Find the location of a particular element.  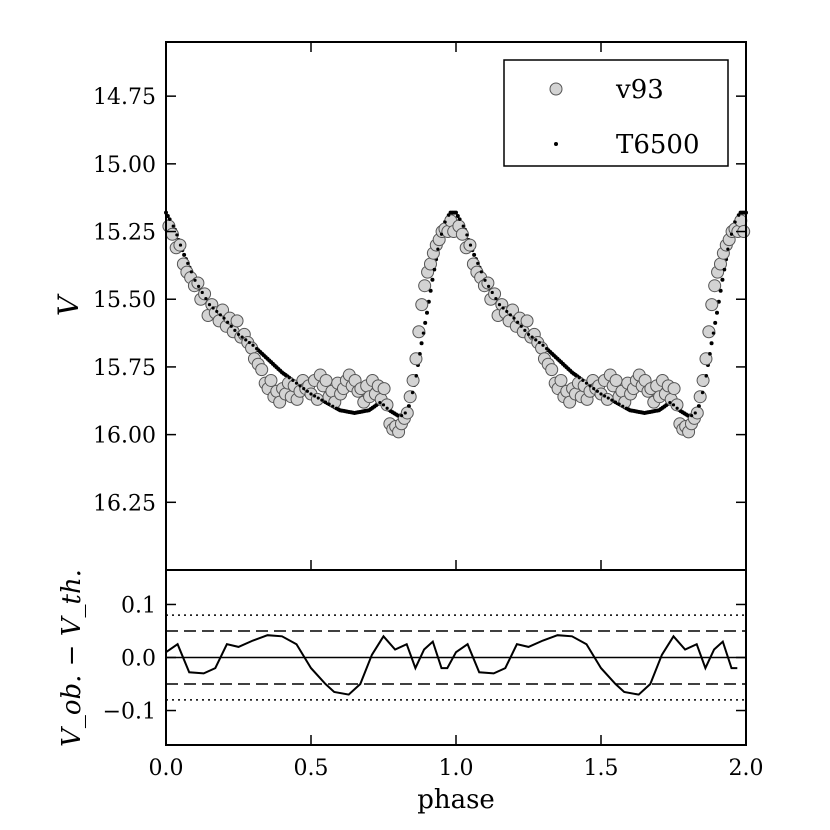

x-tick-label: 2.0 is located at coordinates (746, 768).